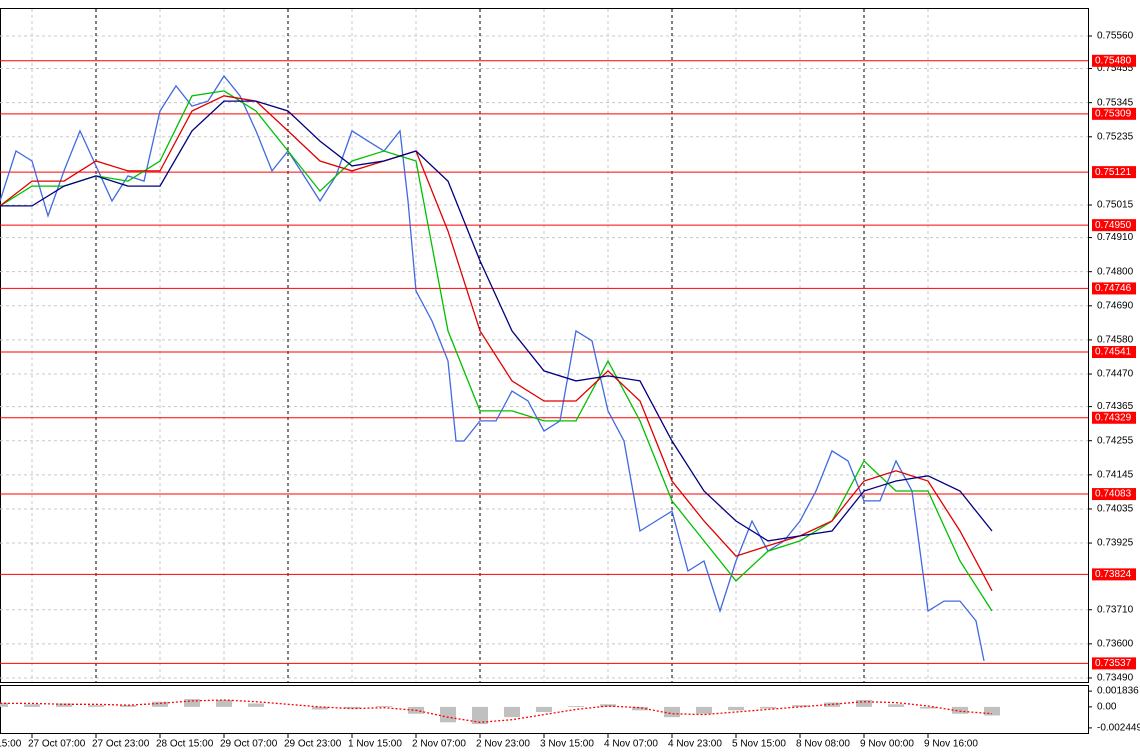  I want to click on y-tick-label: 0.75235, so click(1115, 136).